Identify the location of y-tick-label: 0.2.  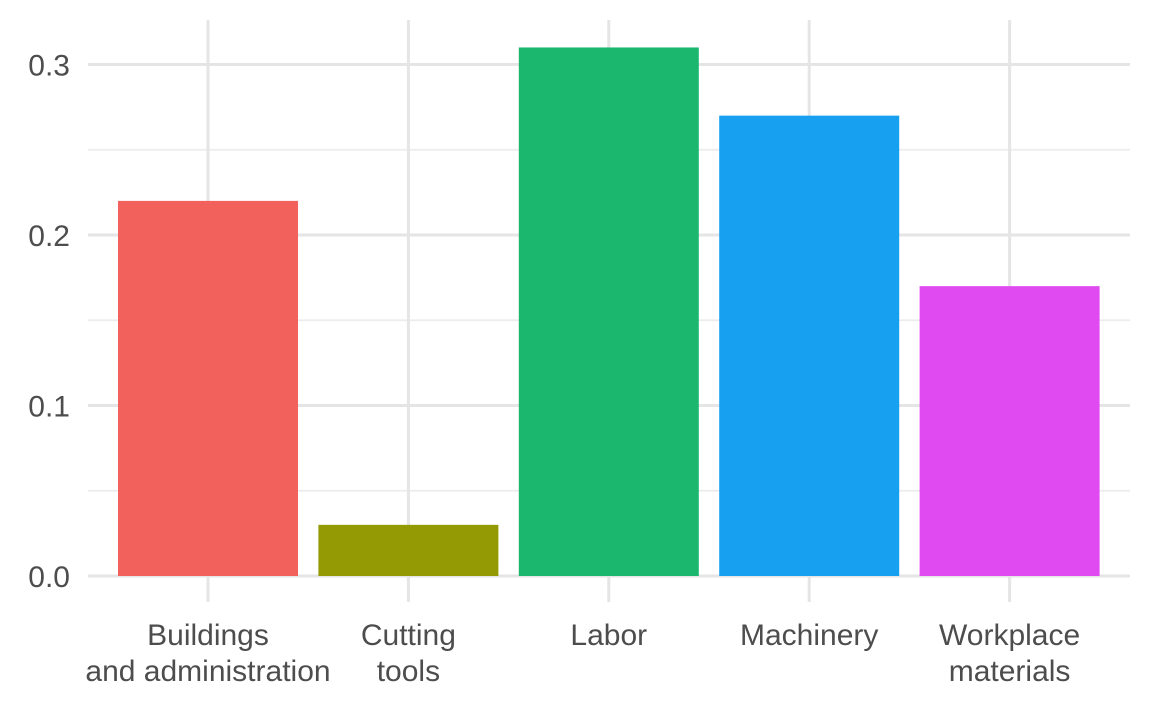
(49, 236).